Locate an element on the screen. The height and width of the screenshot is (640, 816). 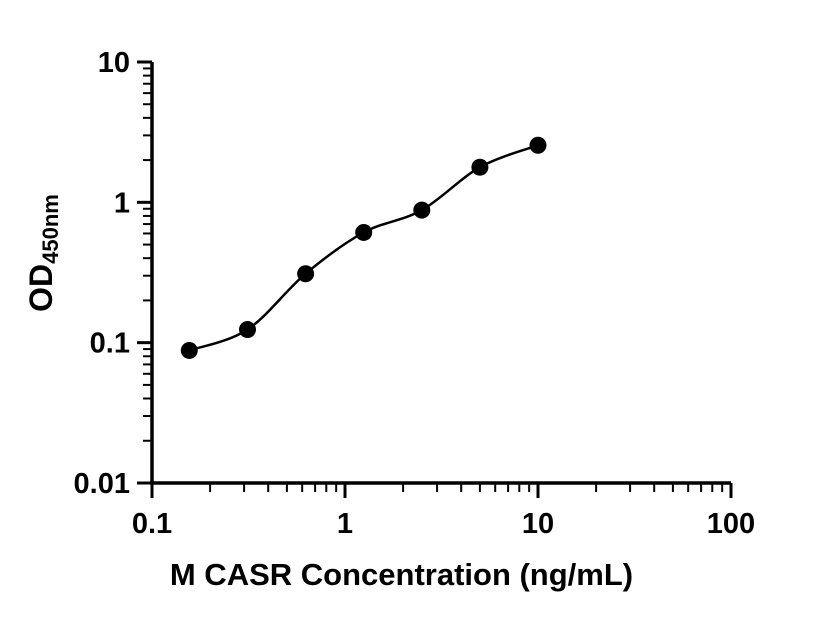
y-tick-label: 0.01 is located at coordinates (102, 484).